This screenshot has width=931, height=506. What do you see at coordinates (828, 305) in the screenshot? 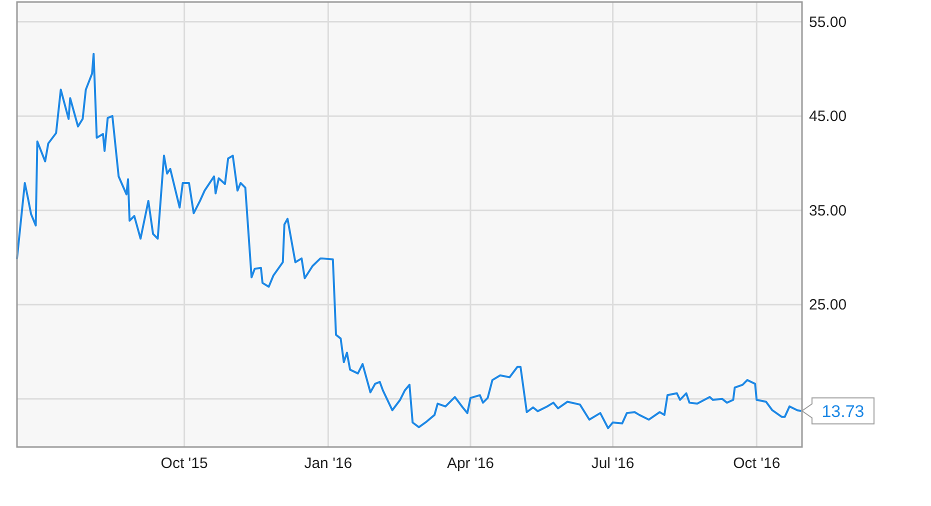
I see `y-tick-label: 25.00` at bounding box center [828, 305].